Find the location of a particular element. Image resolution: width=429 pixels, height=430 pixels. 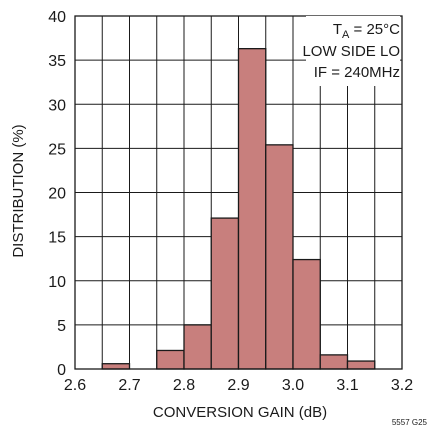

annotation-background is located at coordinates (353, 51).